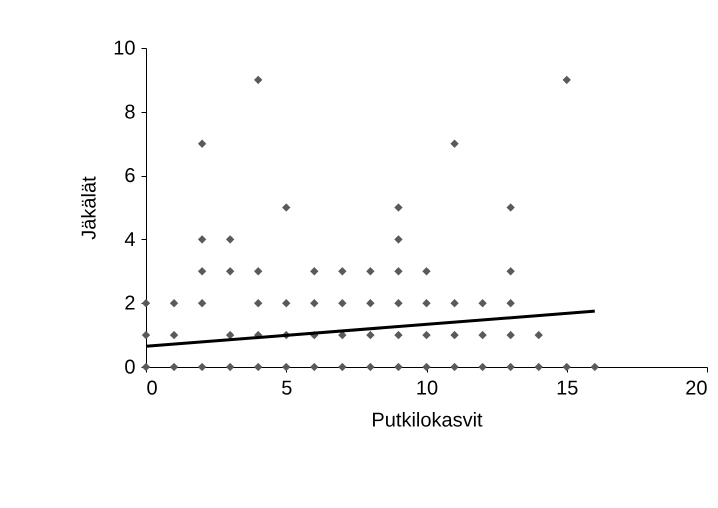 This screenshot has width=718, height=508. What do you see at coordinates (427, 421) in the screenshot?
I see `x-axis-title: Putkilokasvit` at bounding box center [427, 421].